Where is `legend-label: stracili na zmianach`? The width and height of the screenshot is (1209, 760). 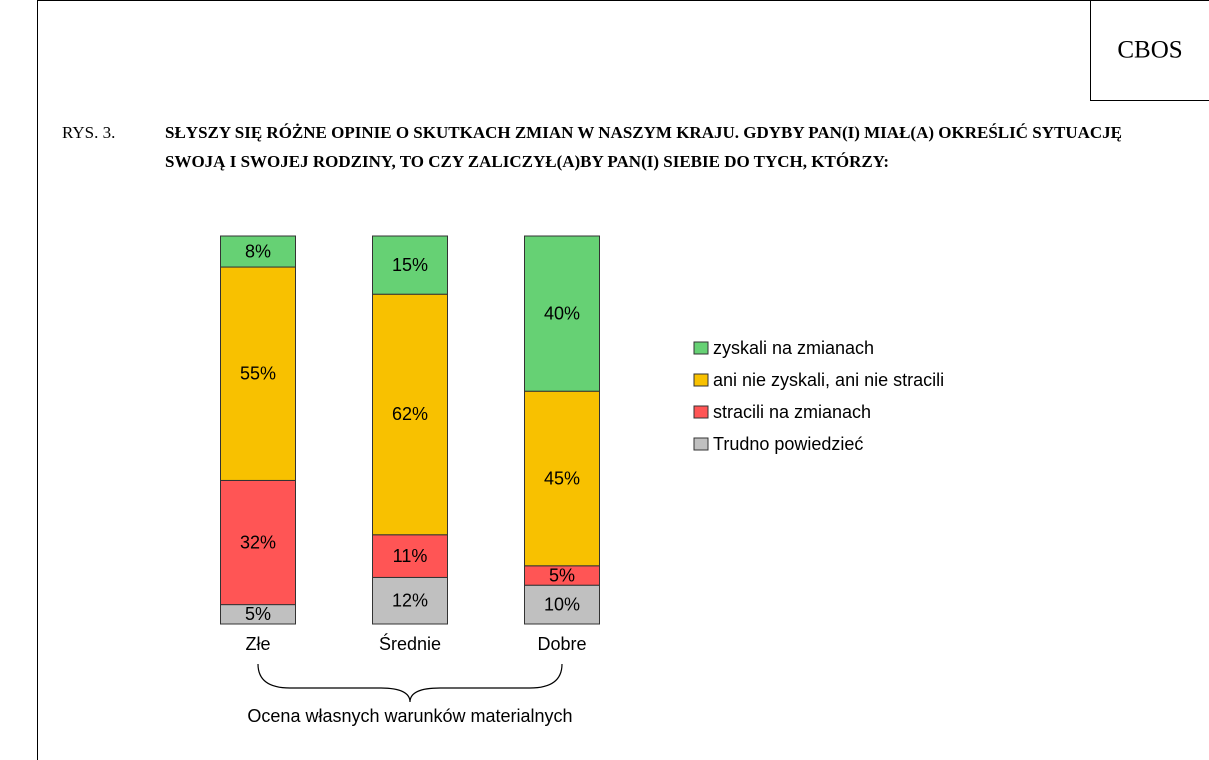 legend-label: stracili na zmianach is located at coordinates (792, 412).